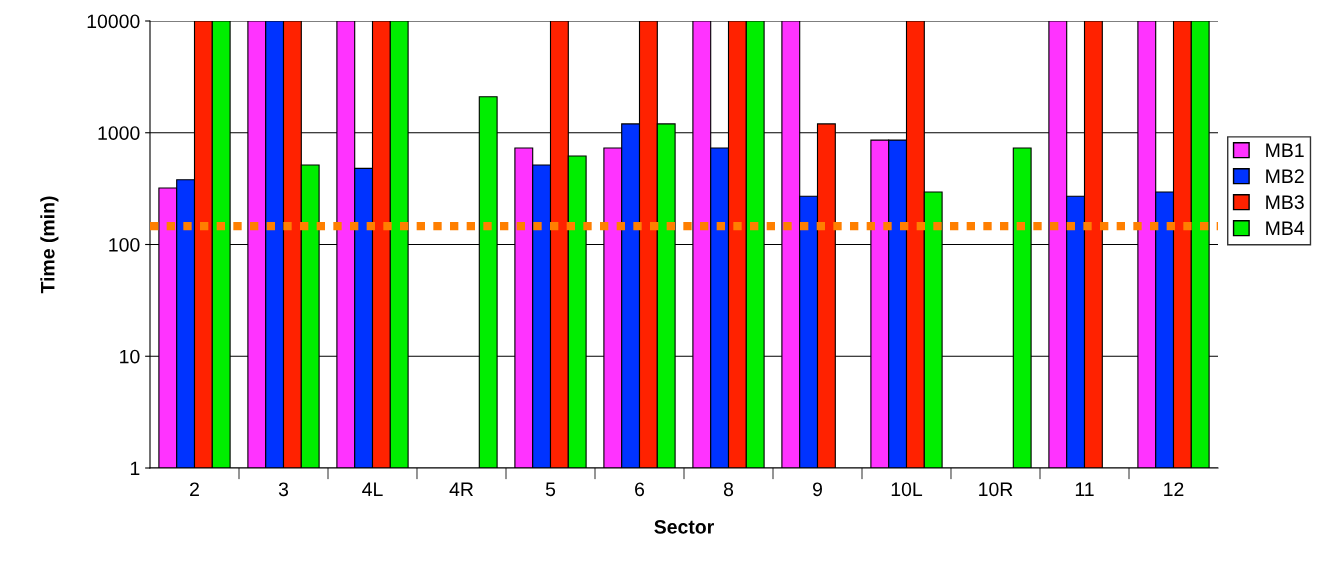 Image resolution: width=1324 pixels, height=565 pixels. Describe the element at coordinates (372, 489) in the screenshot. I see `x-tick-label: 4L` at that location.